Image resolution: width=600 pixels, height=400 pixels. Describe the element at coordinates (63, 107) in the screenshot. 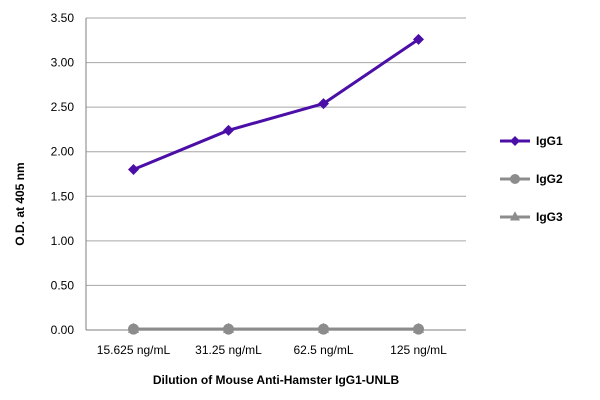

I see `y-tick-label: 2.50` at that location.